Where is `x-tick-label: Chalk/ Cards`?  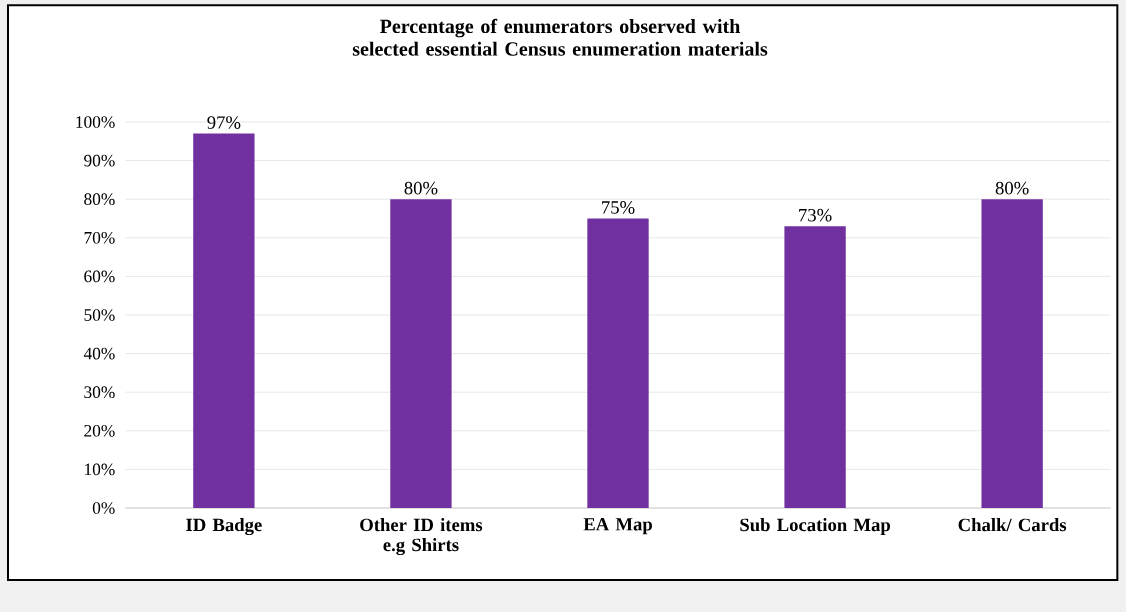
x-tick-label: Chalk/ Cards is located at coordinates (1012, 525).